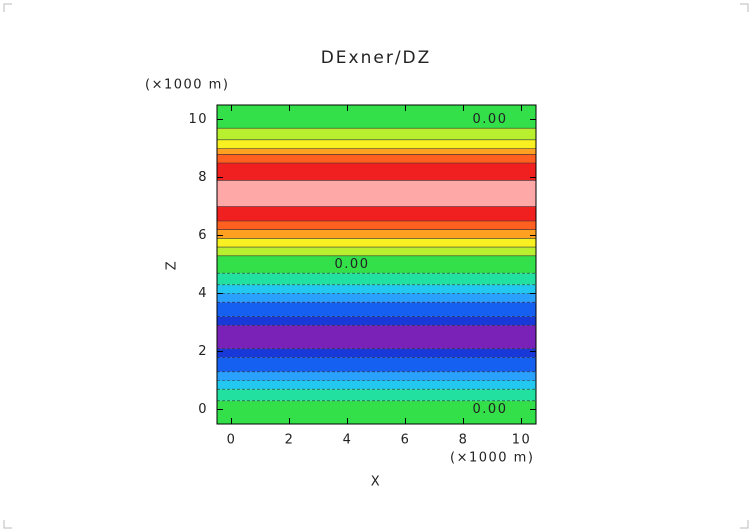 Image resolution: width=752 pixels, height=532 pixels. I want to click on x-tick-label: 6, so click(406, 440).